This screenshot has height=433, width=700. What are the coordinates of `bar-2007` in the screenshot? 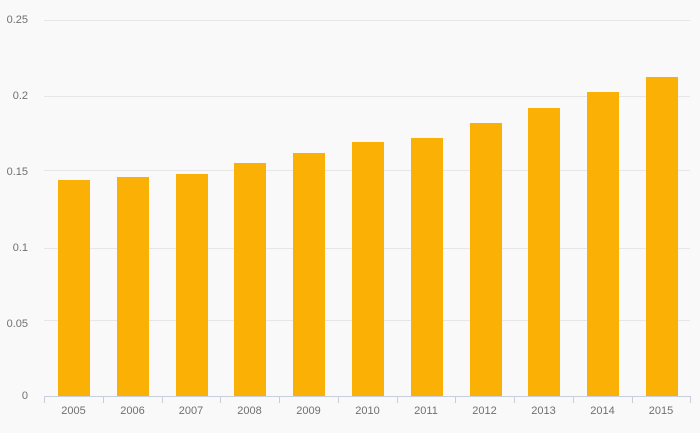 It's located at (192, 285).